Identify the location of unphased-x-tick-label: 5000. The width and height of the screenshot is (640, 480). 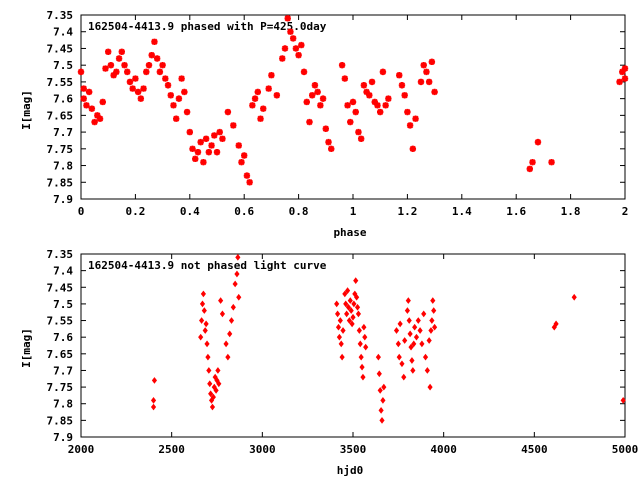
(625, 449).